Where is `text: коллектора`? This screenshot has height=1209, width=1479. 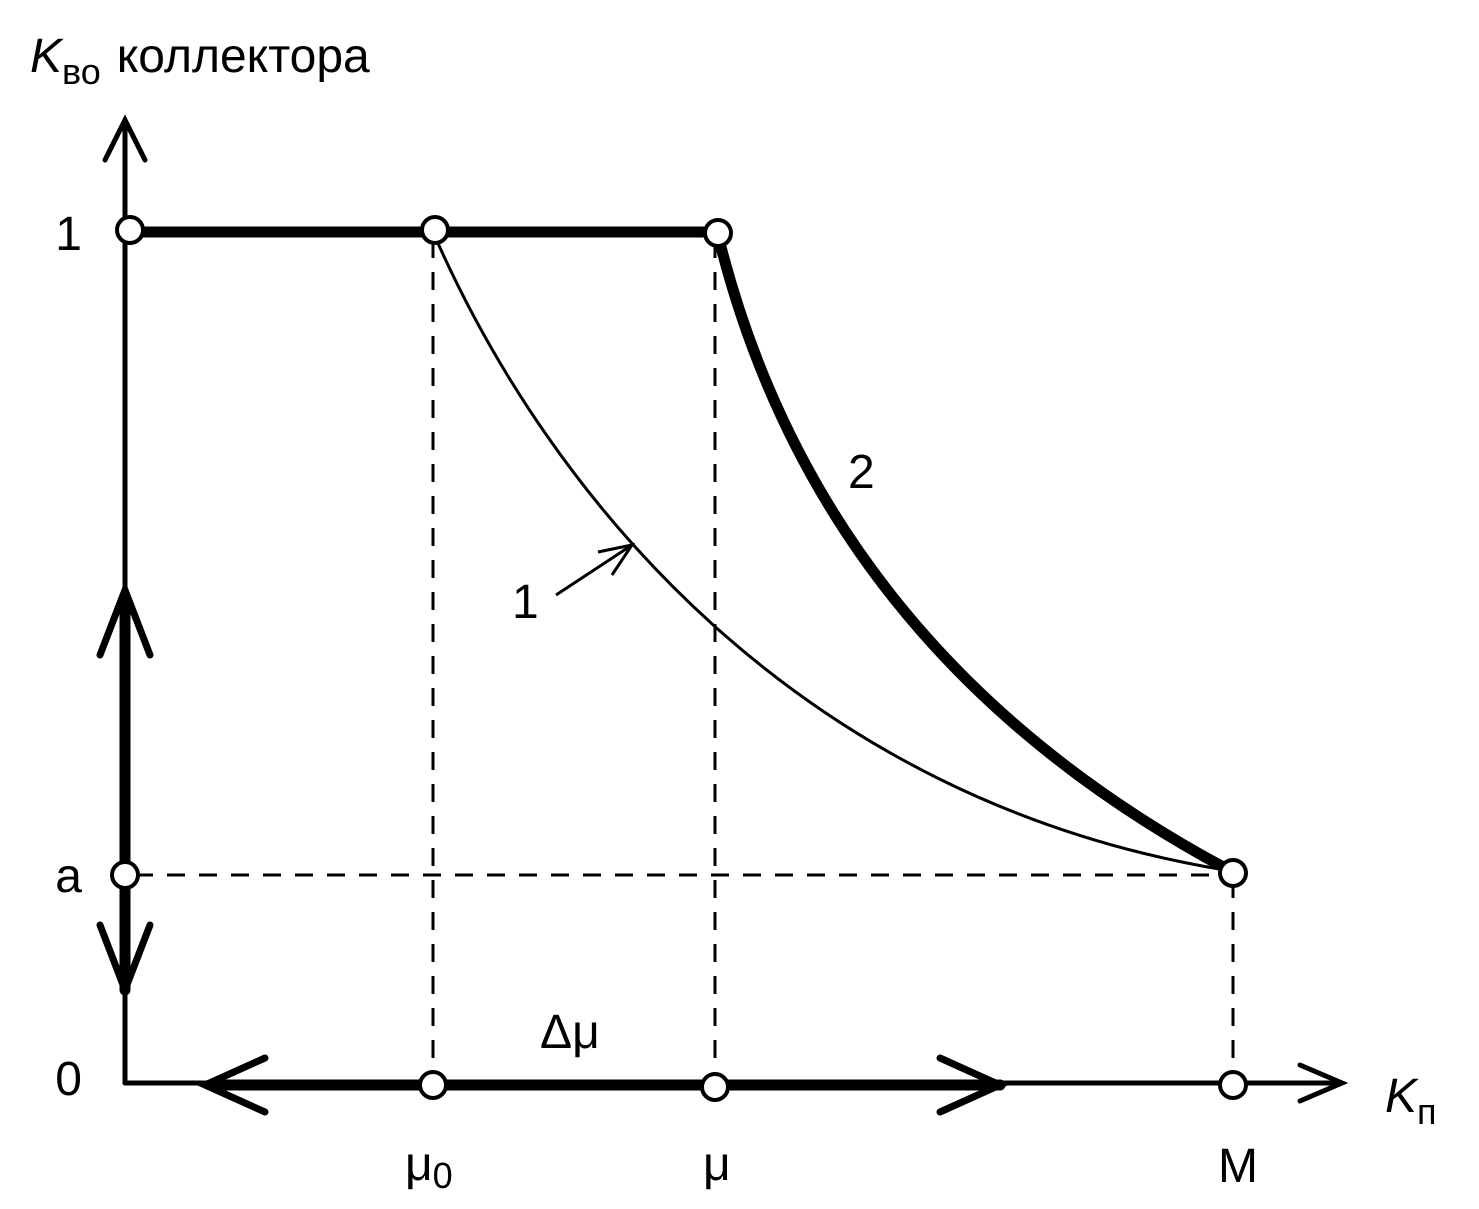 text: коллектора is located at coordinates (243, 56).